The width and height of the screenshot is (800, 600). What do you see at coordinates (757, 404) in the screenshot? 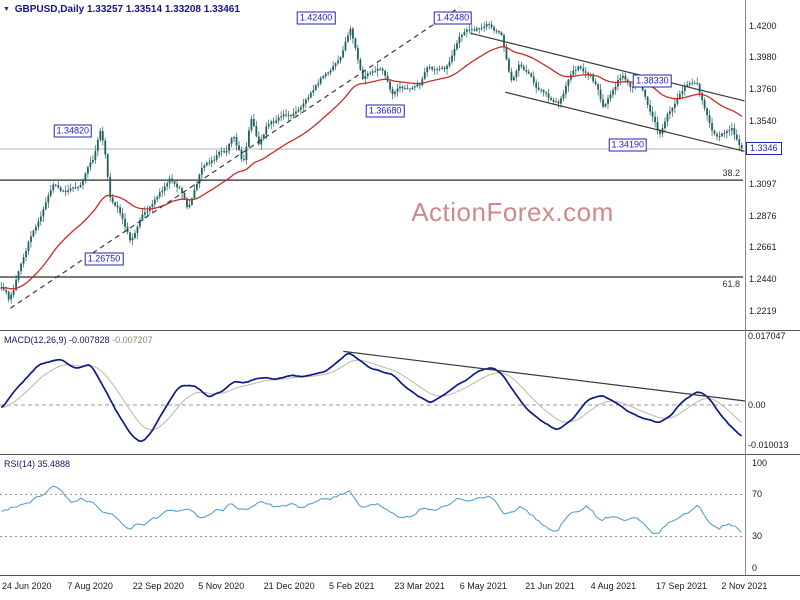
I see `macd-axis-tick: 0.00` at bounding box center [757, 404].